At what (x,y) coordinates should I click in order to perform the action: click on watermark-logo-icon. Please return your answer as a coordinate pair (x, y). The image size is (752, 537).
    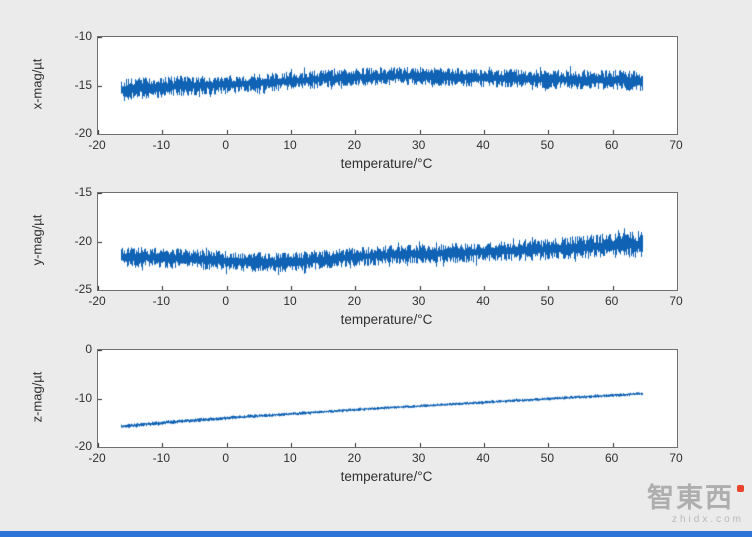
    Looking at the image, I should click on (740, 488).